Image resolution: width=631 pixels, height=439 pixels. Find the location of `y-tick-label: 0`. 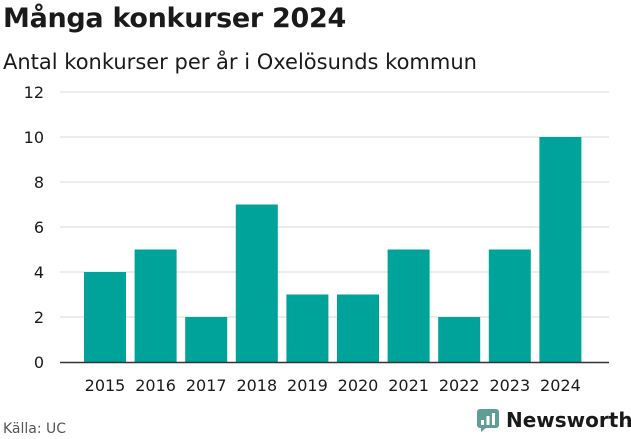

y-tick-label: 0 is located at coordinates (39, 362).